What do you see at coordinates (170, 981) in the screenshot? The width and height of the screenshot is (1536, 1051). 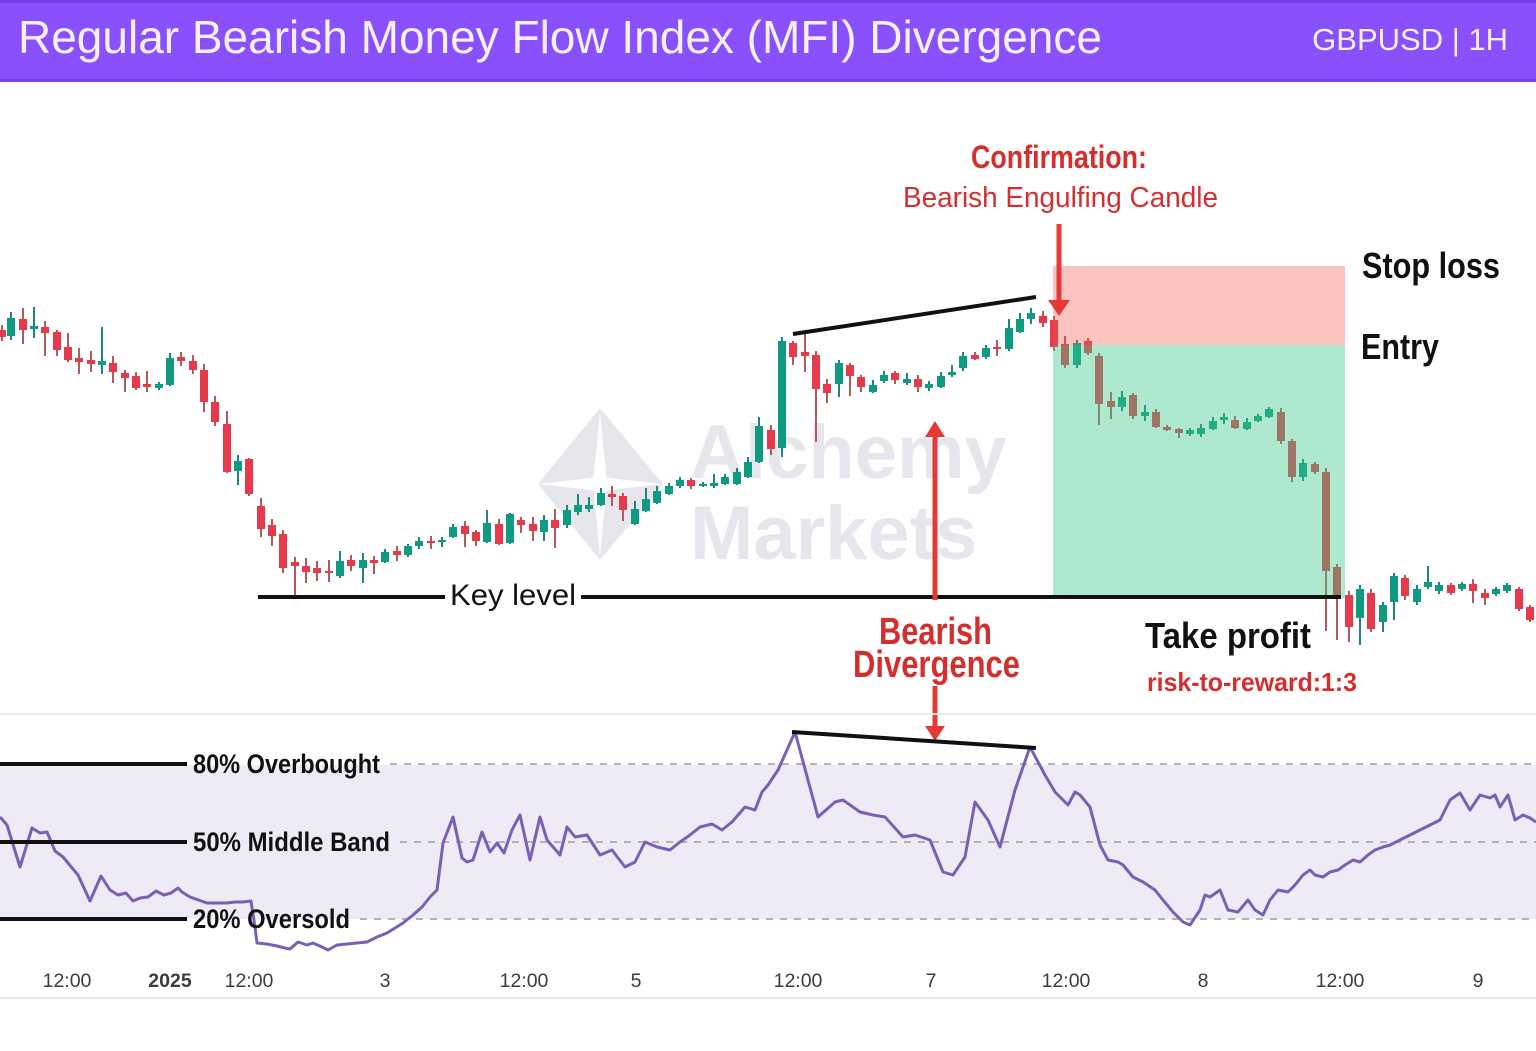 I see `svg-text: 2025` at bounding box center [170, 981].